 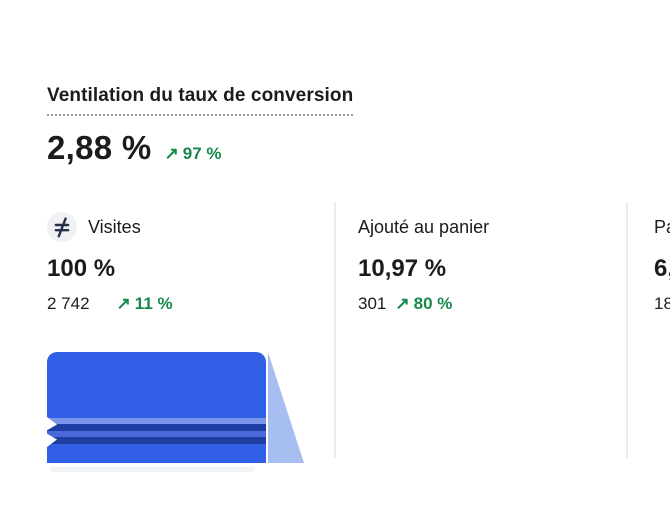 What do you see at coordinates (662, 268) in the screenshot?
I see `step-percent: 6,` at bounding box center [662, 268].